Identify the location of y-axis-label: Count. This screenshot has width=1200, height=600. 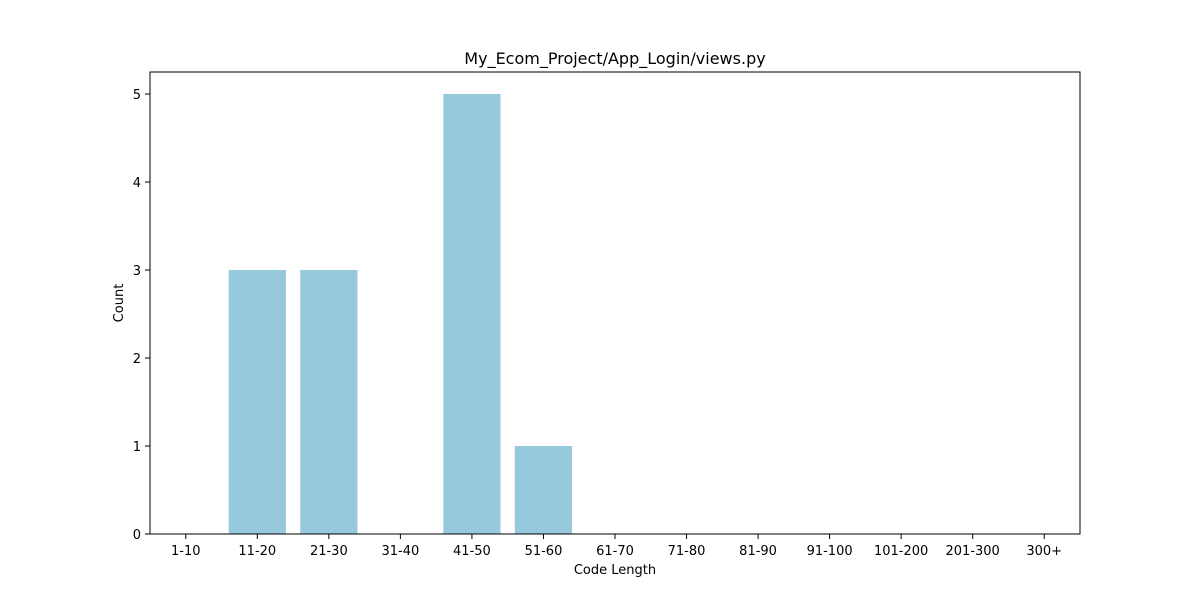
(119, 303).